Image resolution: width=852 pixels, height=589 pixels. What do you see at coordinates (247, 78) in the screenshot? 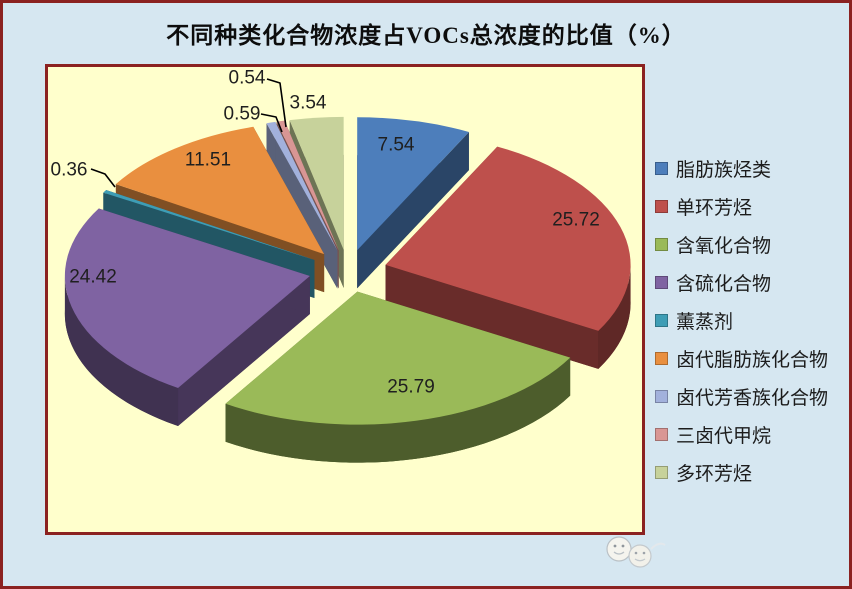
I see `data-label-7: 0.54` at bounding box center [247, 78].